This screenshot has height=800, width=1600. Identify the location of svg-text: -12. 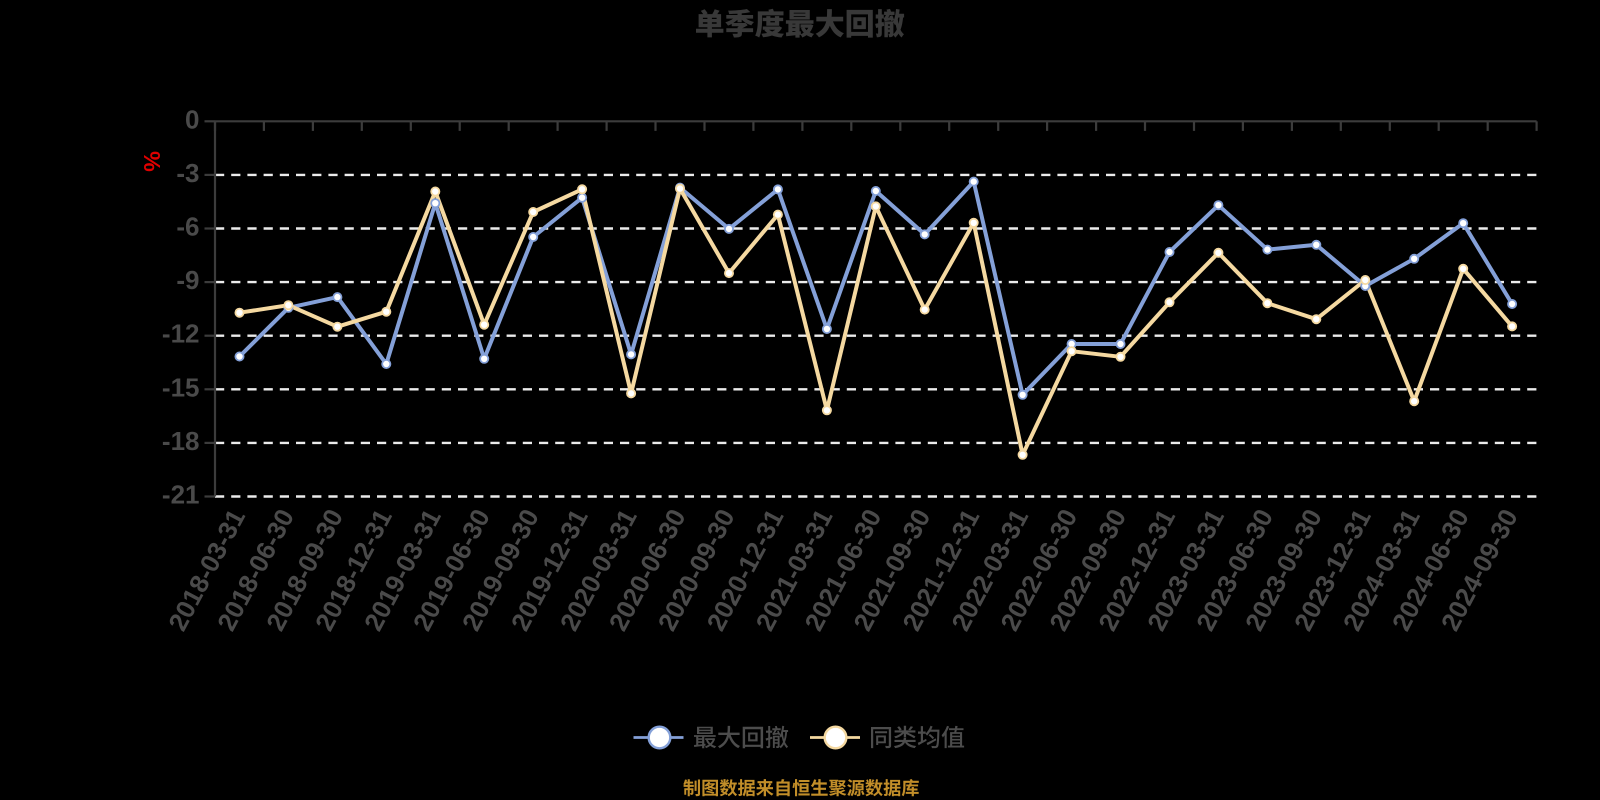
(181, 334).